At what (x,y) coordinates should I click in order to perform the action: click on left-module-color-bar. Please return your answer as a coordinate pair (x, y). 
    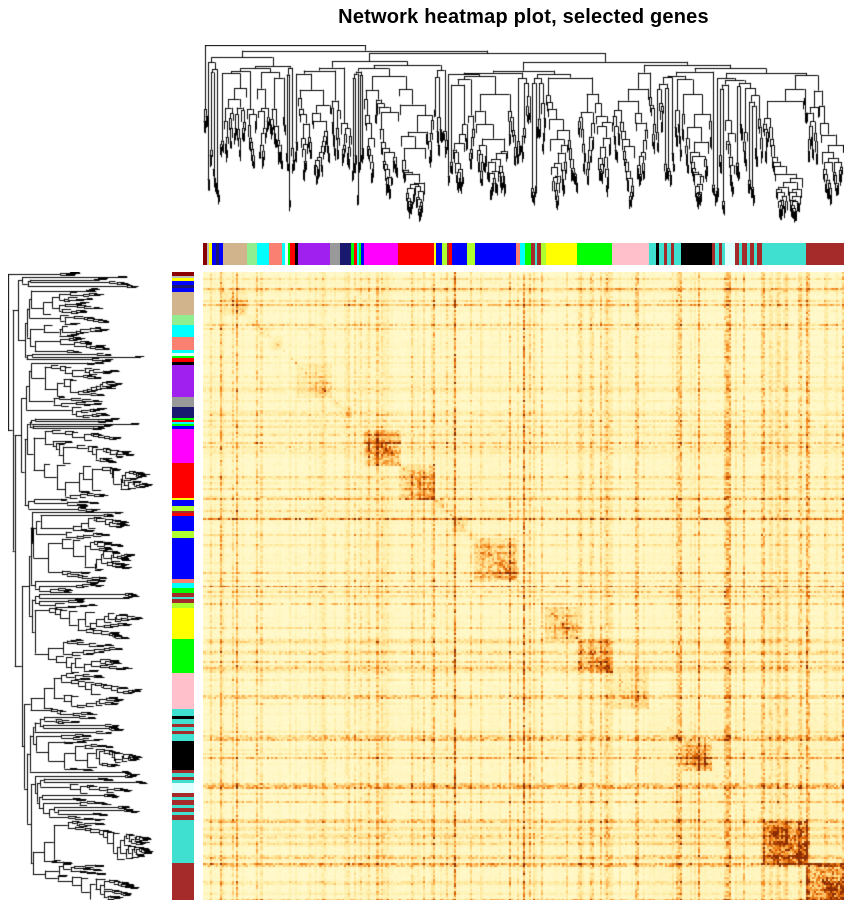
    Looking at the image, I should click on (183, 586).